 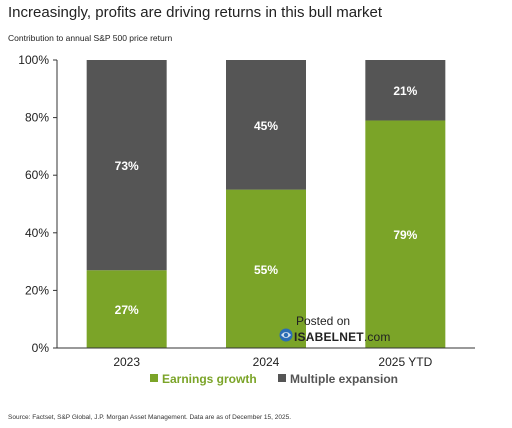 I want to click on watermark-site-text: ISABELNET.com, so click(x=342, y=337).